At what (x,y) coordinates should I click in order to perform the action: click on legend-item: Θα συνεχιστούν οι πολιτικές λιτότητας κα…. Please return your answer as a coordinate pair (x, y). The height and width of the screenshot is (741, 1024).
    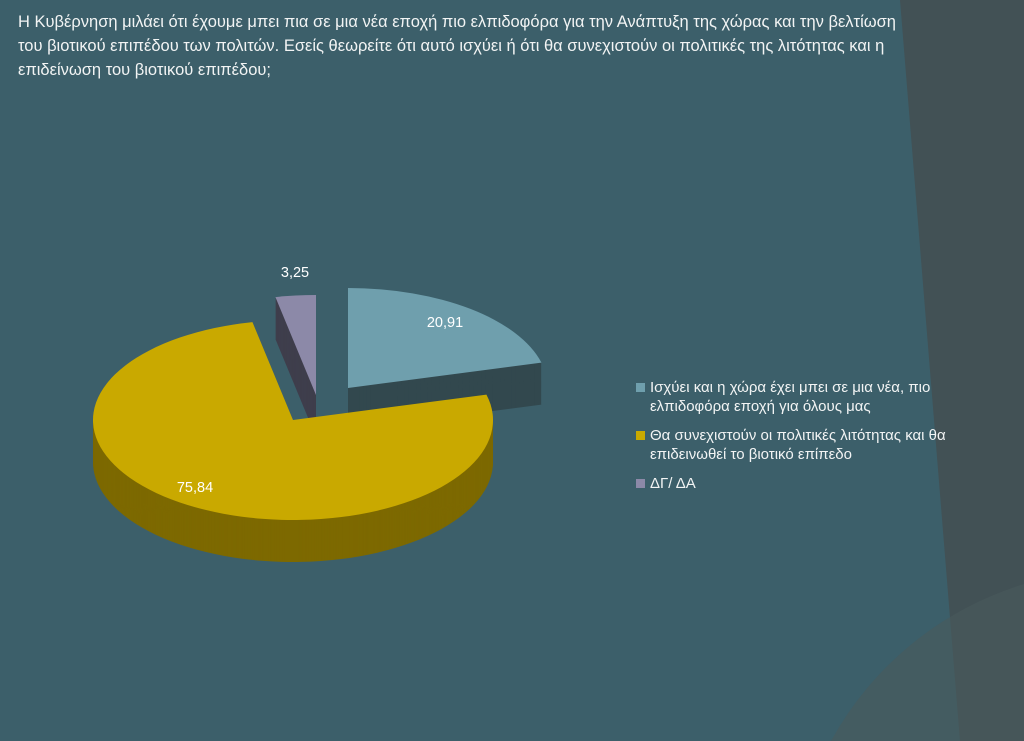
    Looking at the image, I should click on (798, 445).